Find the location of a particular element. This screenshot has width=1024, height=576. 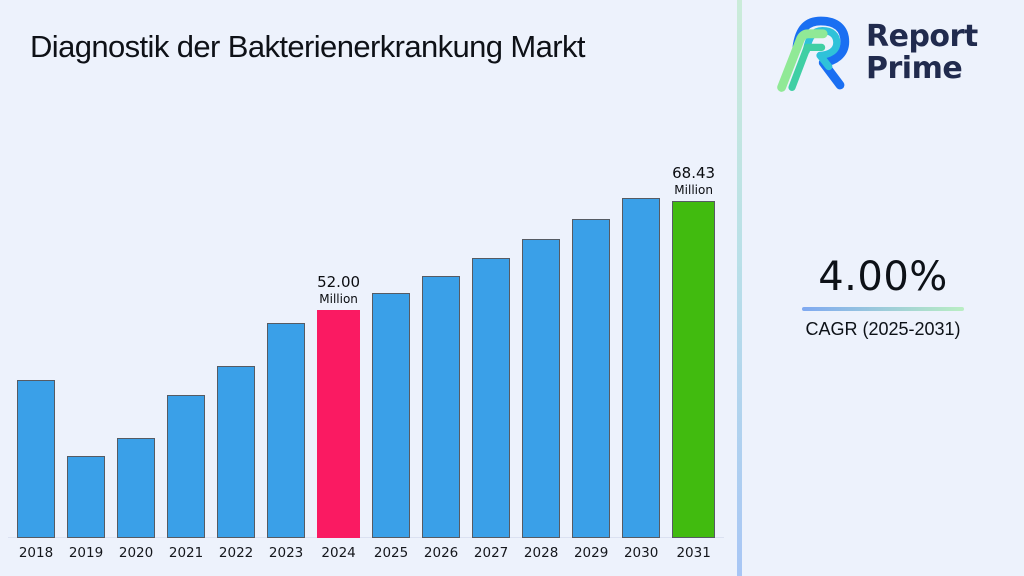

bar-2028 is located at coordinates (541, 388).